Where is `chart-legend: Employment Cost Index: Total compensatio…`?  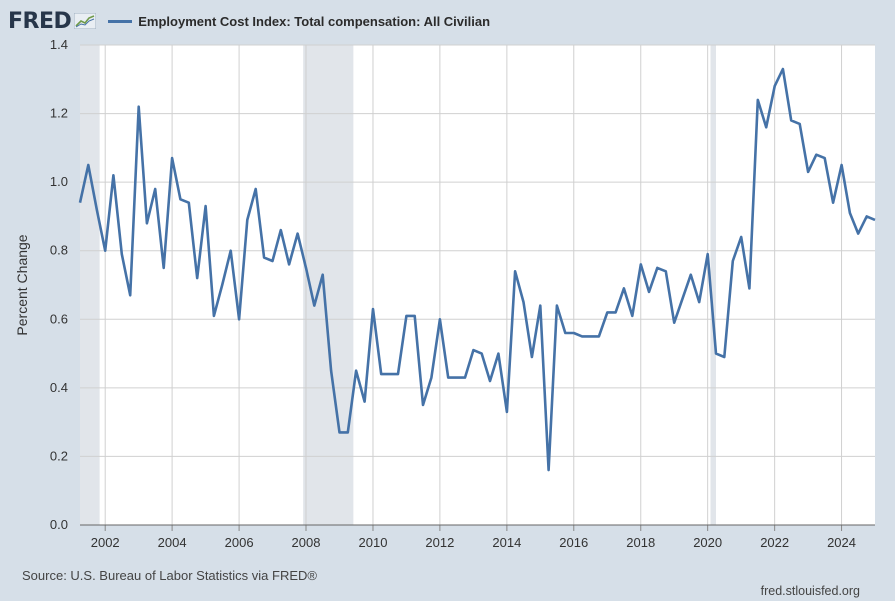 chart-legend: Employment Cost Index: Total compensatio… is located at coordinates (299, 21).